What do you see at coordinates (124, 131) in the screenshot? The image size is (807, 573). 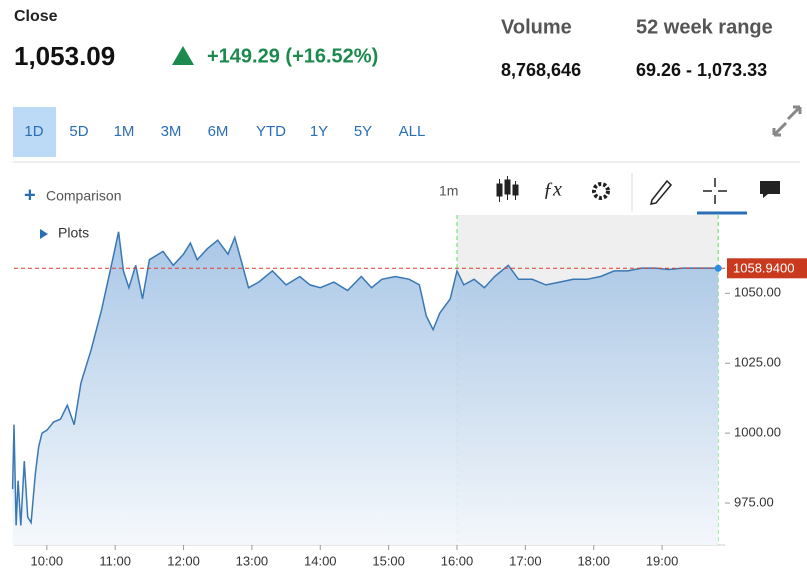 I see `range-button: 1M` at bounding box center [124, 131].